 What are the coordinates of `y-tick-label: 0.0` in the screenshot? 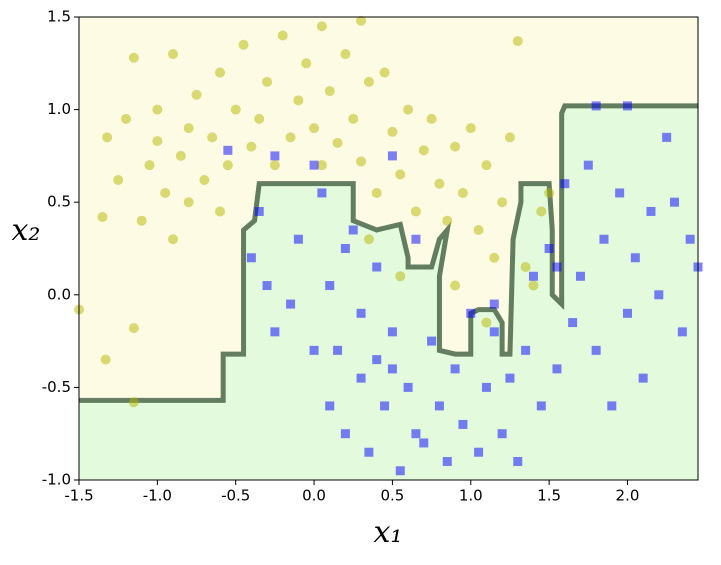 It's located at (59, 294).